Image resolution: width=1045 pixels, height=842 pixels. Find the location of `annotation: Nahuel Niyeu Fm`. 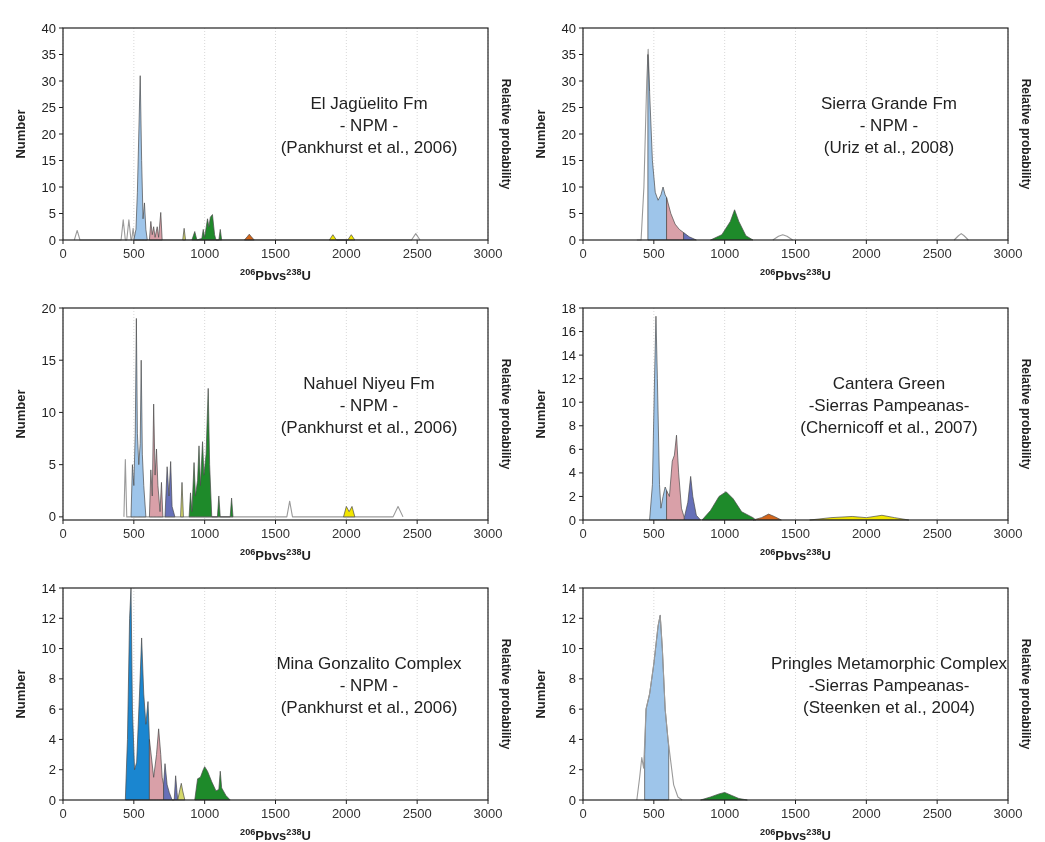

annotation: Nahuel Niyeu Fm is located at coordinates (369, 383).